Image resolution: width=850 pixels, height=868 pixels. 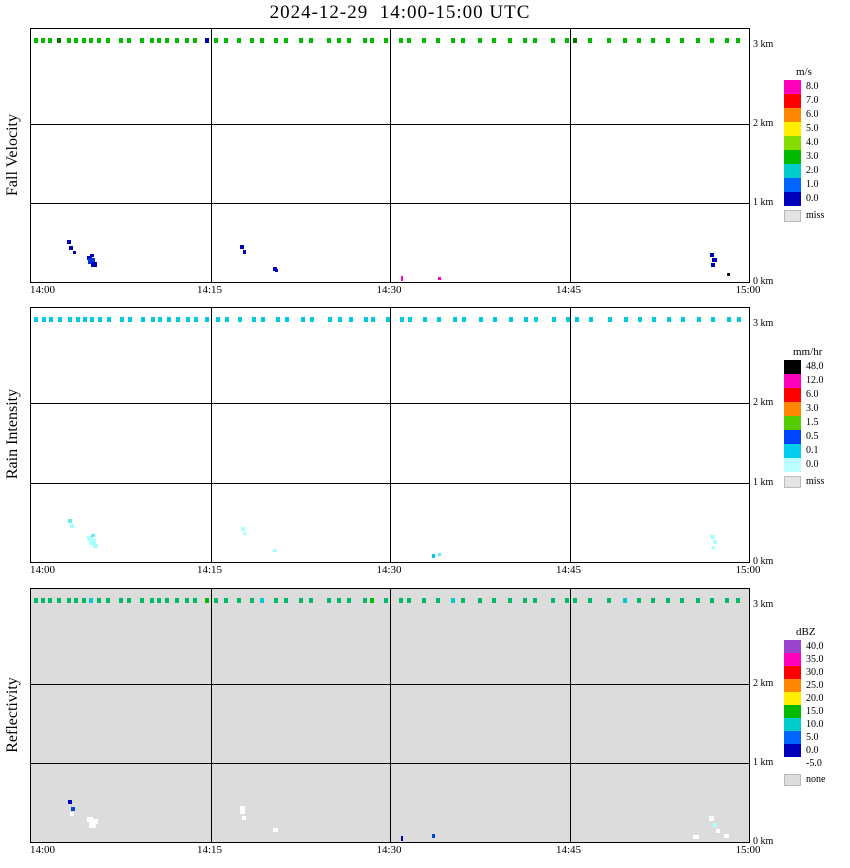 I want to click on legend-value-label: 48.0, so click(x=815, y=366).